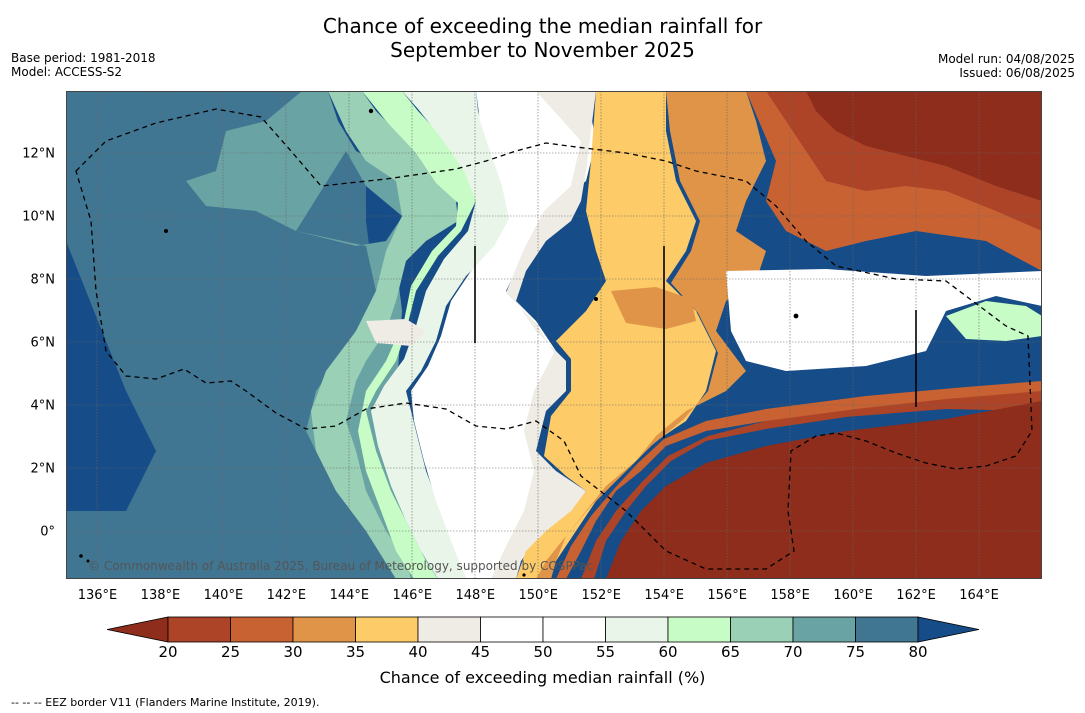  Describe the element at coordinates (948, 629) in the screenshot. I see `colorbar-over-arrow` at that location.